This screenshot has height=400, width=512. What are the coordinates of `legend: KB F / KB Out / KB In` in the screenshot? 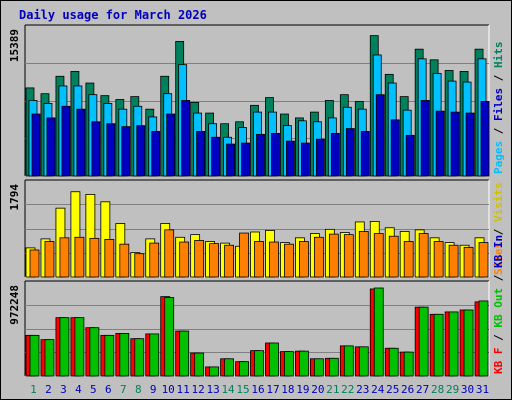 It's located at (498, 304).